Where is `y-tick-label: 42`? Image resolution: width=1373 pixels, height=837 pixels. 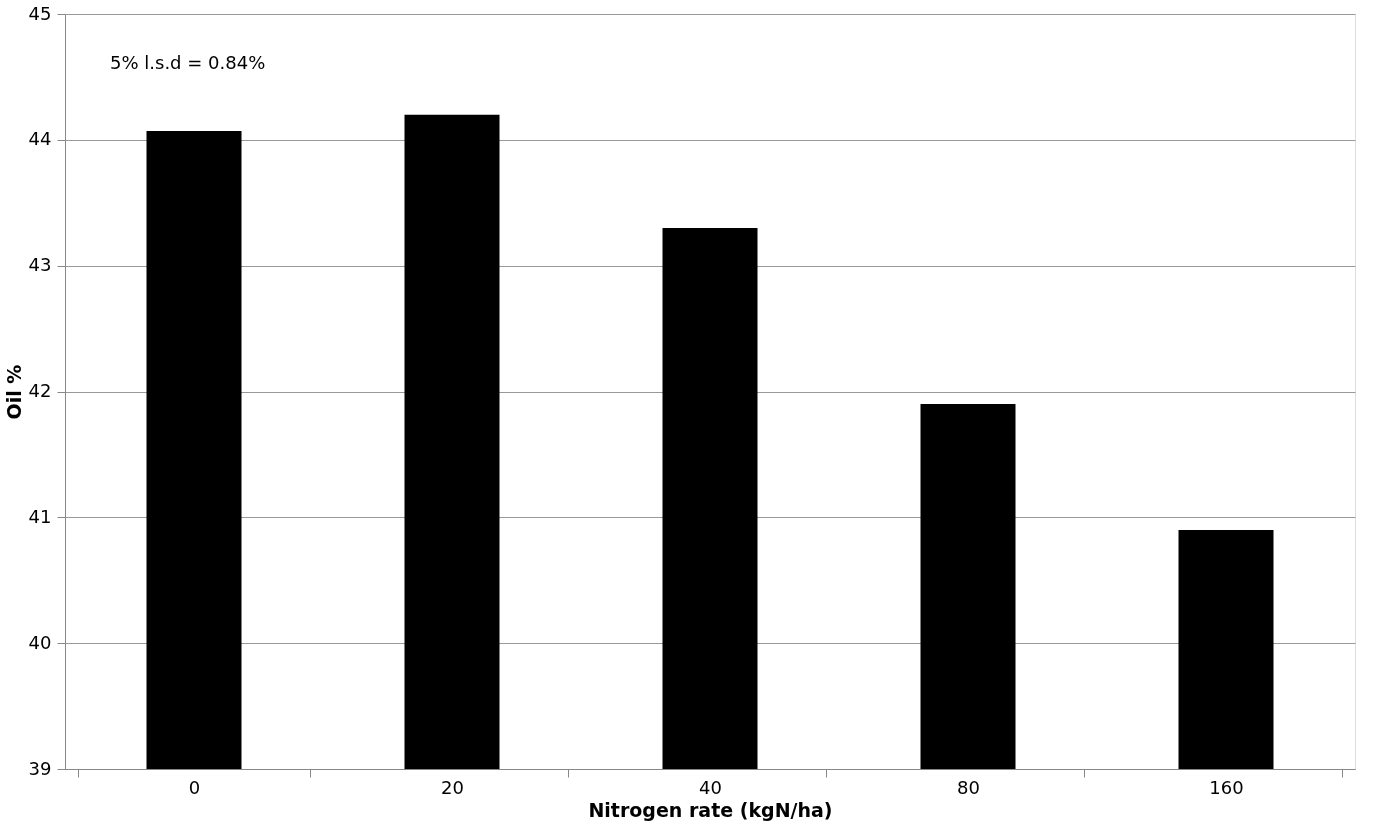 y-tick-label: 42 is located at coordinates (40, 390).